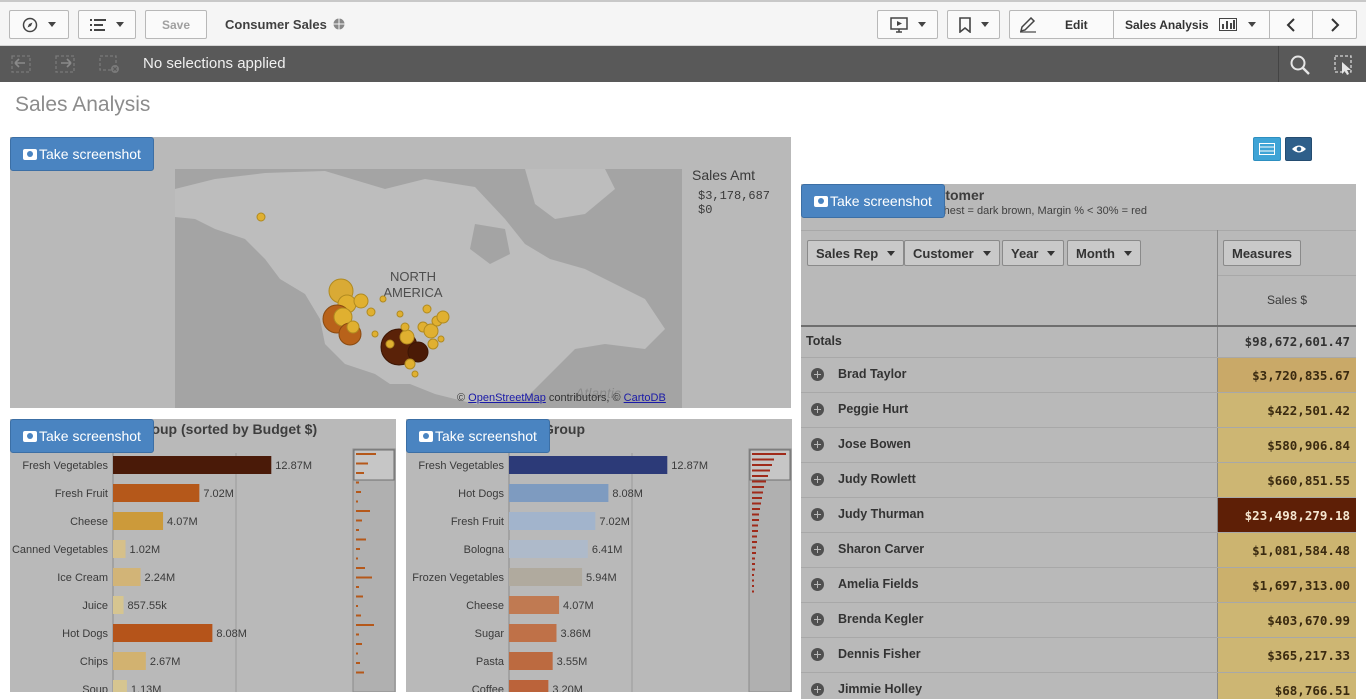 Image resolution: width=1366 pixels, height=699 pixels. Describe the element at coordinates (1300, 65) in the screenshot. I see `search-icon` at that location.